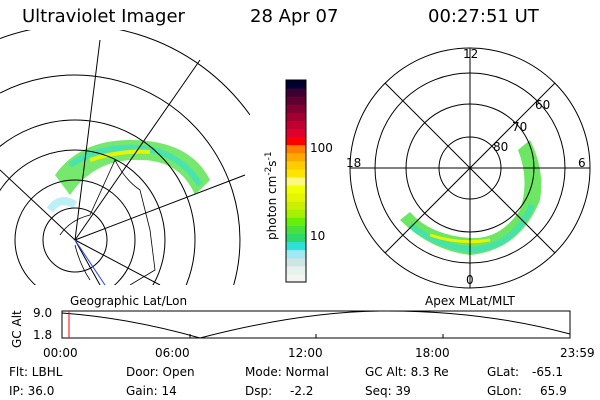  What do you see at coordinates (160, 372) in the screenshot?
I see `door: Door: Open` at bounding box center [160, 372].